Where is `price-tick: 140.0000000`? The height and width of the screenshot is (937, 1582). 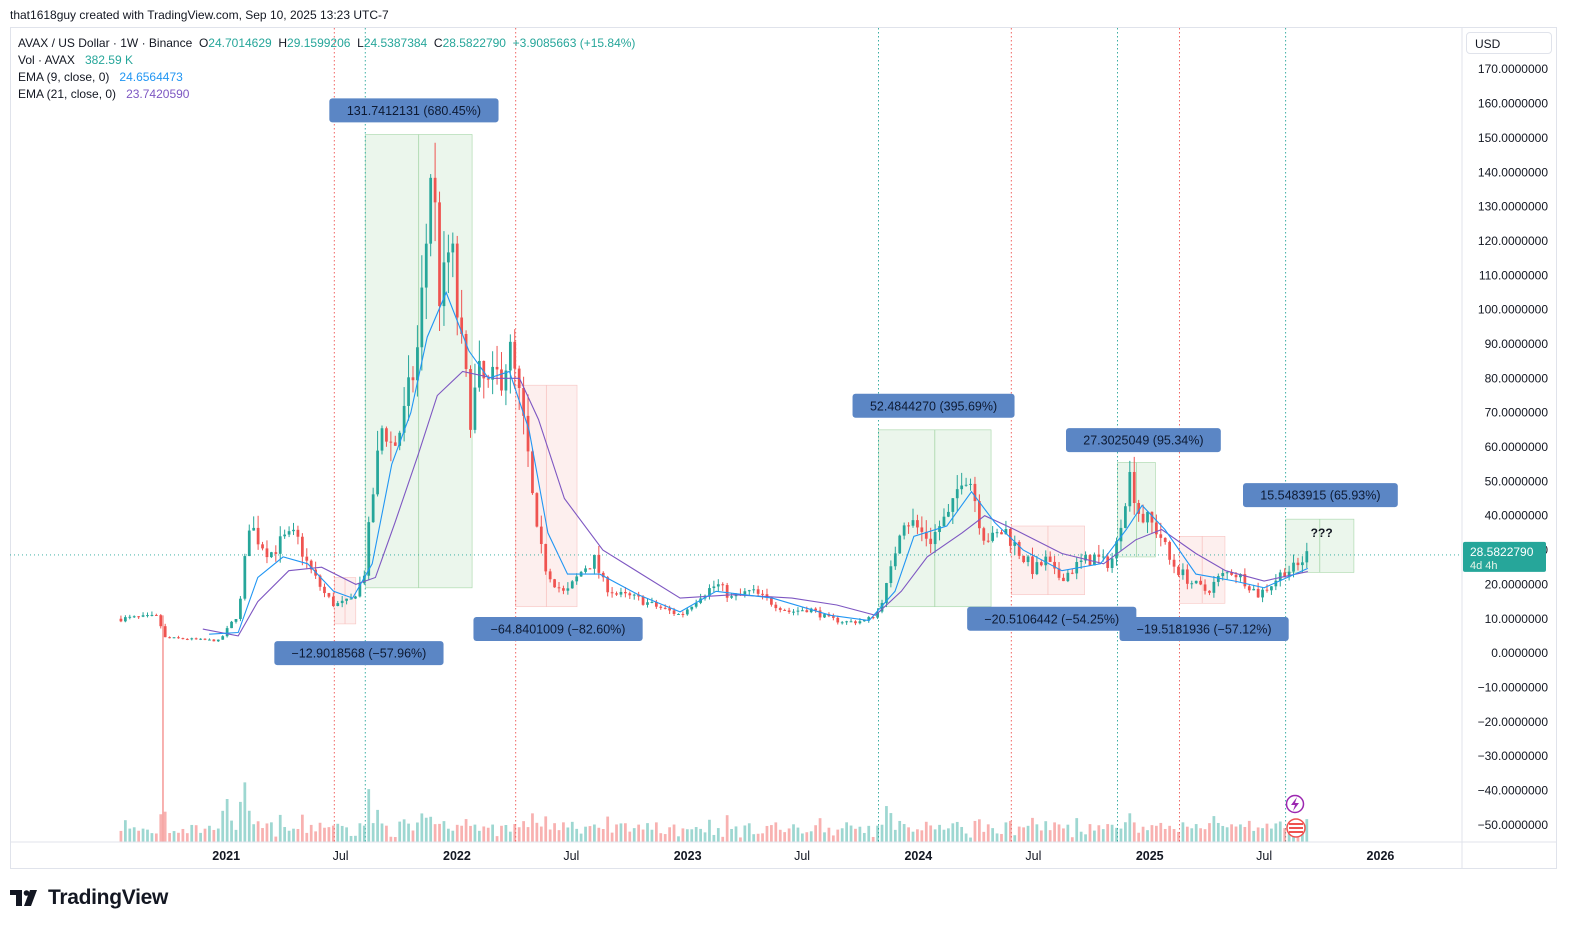
price-tick: 140.0000000 is located at coordinates (1513, 172).